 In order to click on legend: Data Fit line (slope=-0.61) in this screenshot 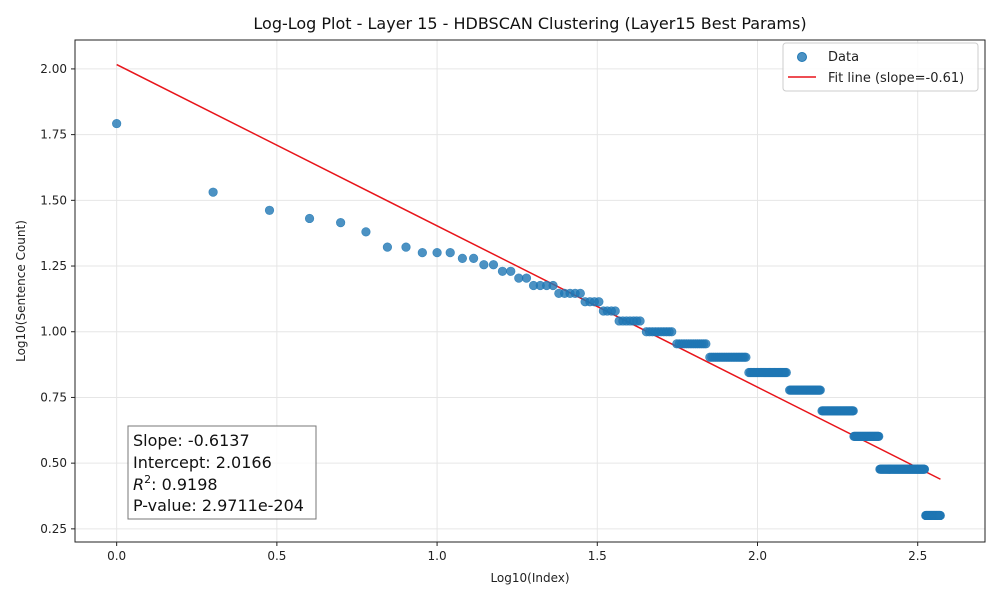, I will do `click(880, 67)`.